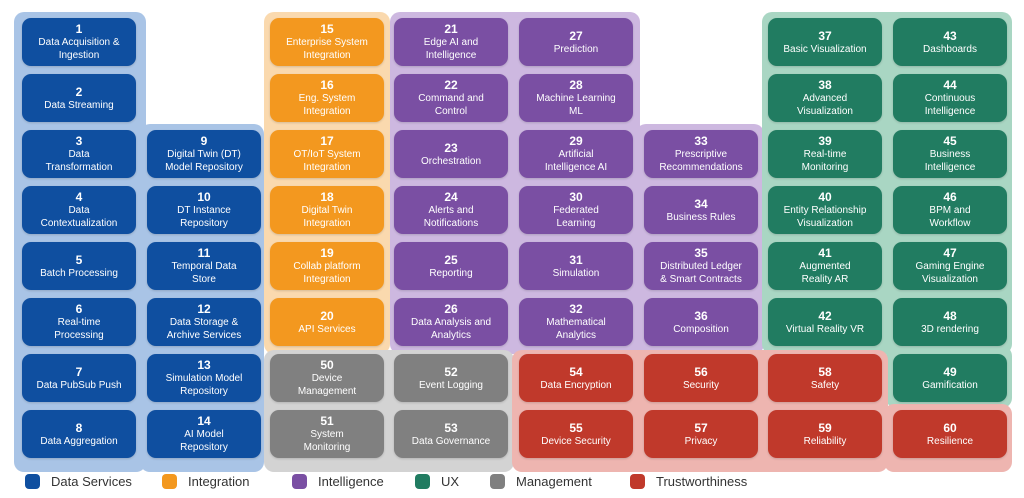 The height and width of the screenshot is (498, 1024). What do you see at coordinates (79, 197) in the screenshot?
I see `tile-number: 4` at bounding box center [79, 197].